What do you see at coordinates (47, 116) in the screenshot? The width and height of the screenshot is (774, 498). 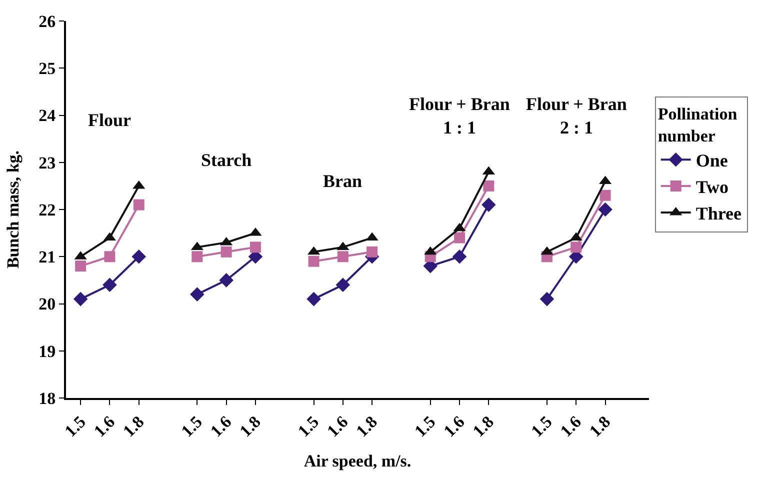 I see `y-tick-label: 24` at bounding box center [47, 116].